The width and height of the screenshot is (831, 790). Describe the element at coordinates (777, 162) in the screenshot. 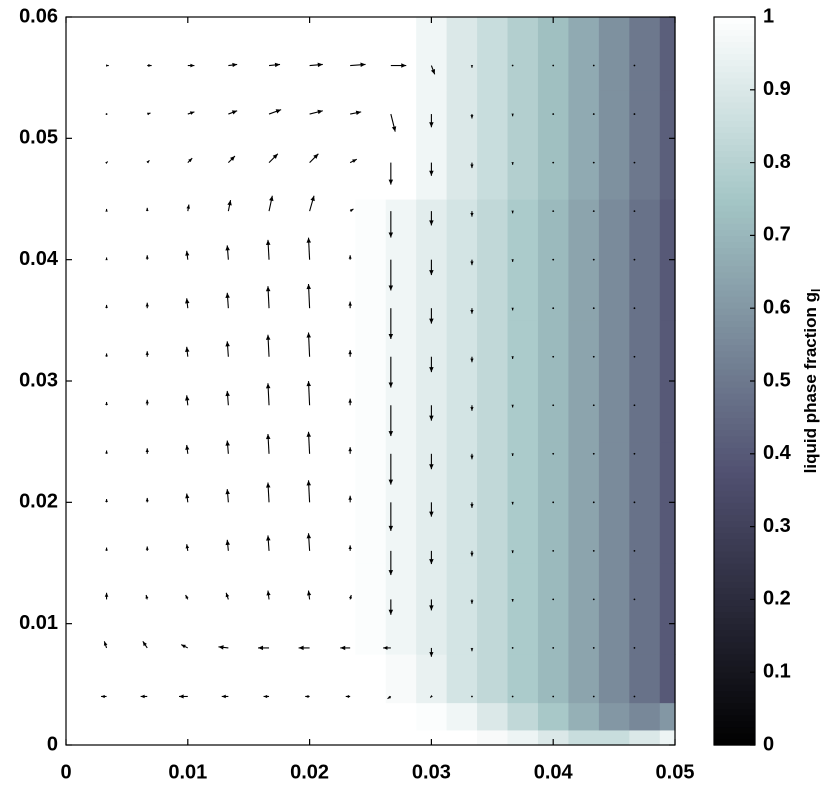

I see `colorbar-tick-label: 0.8` at that location.